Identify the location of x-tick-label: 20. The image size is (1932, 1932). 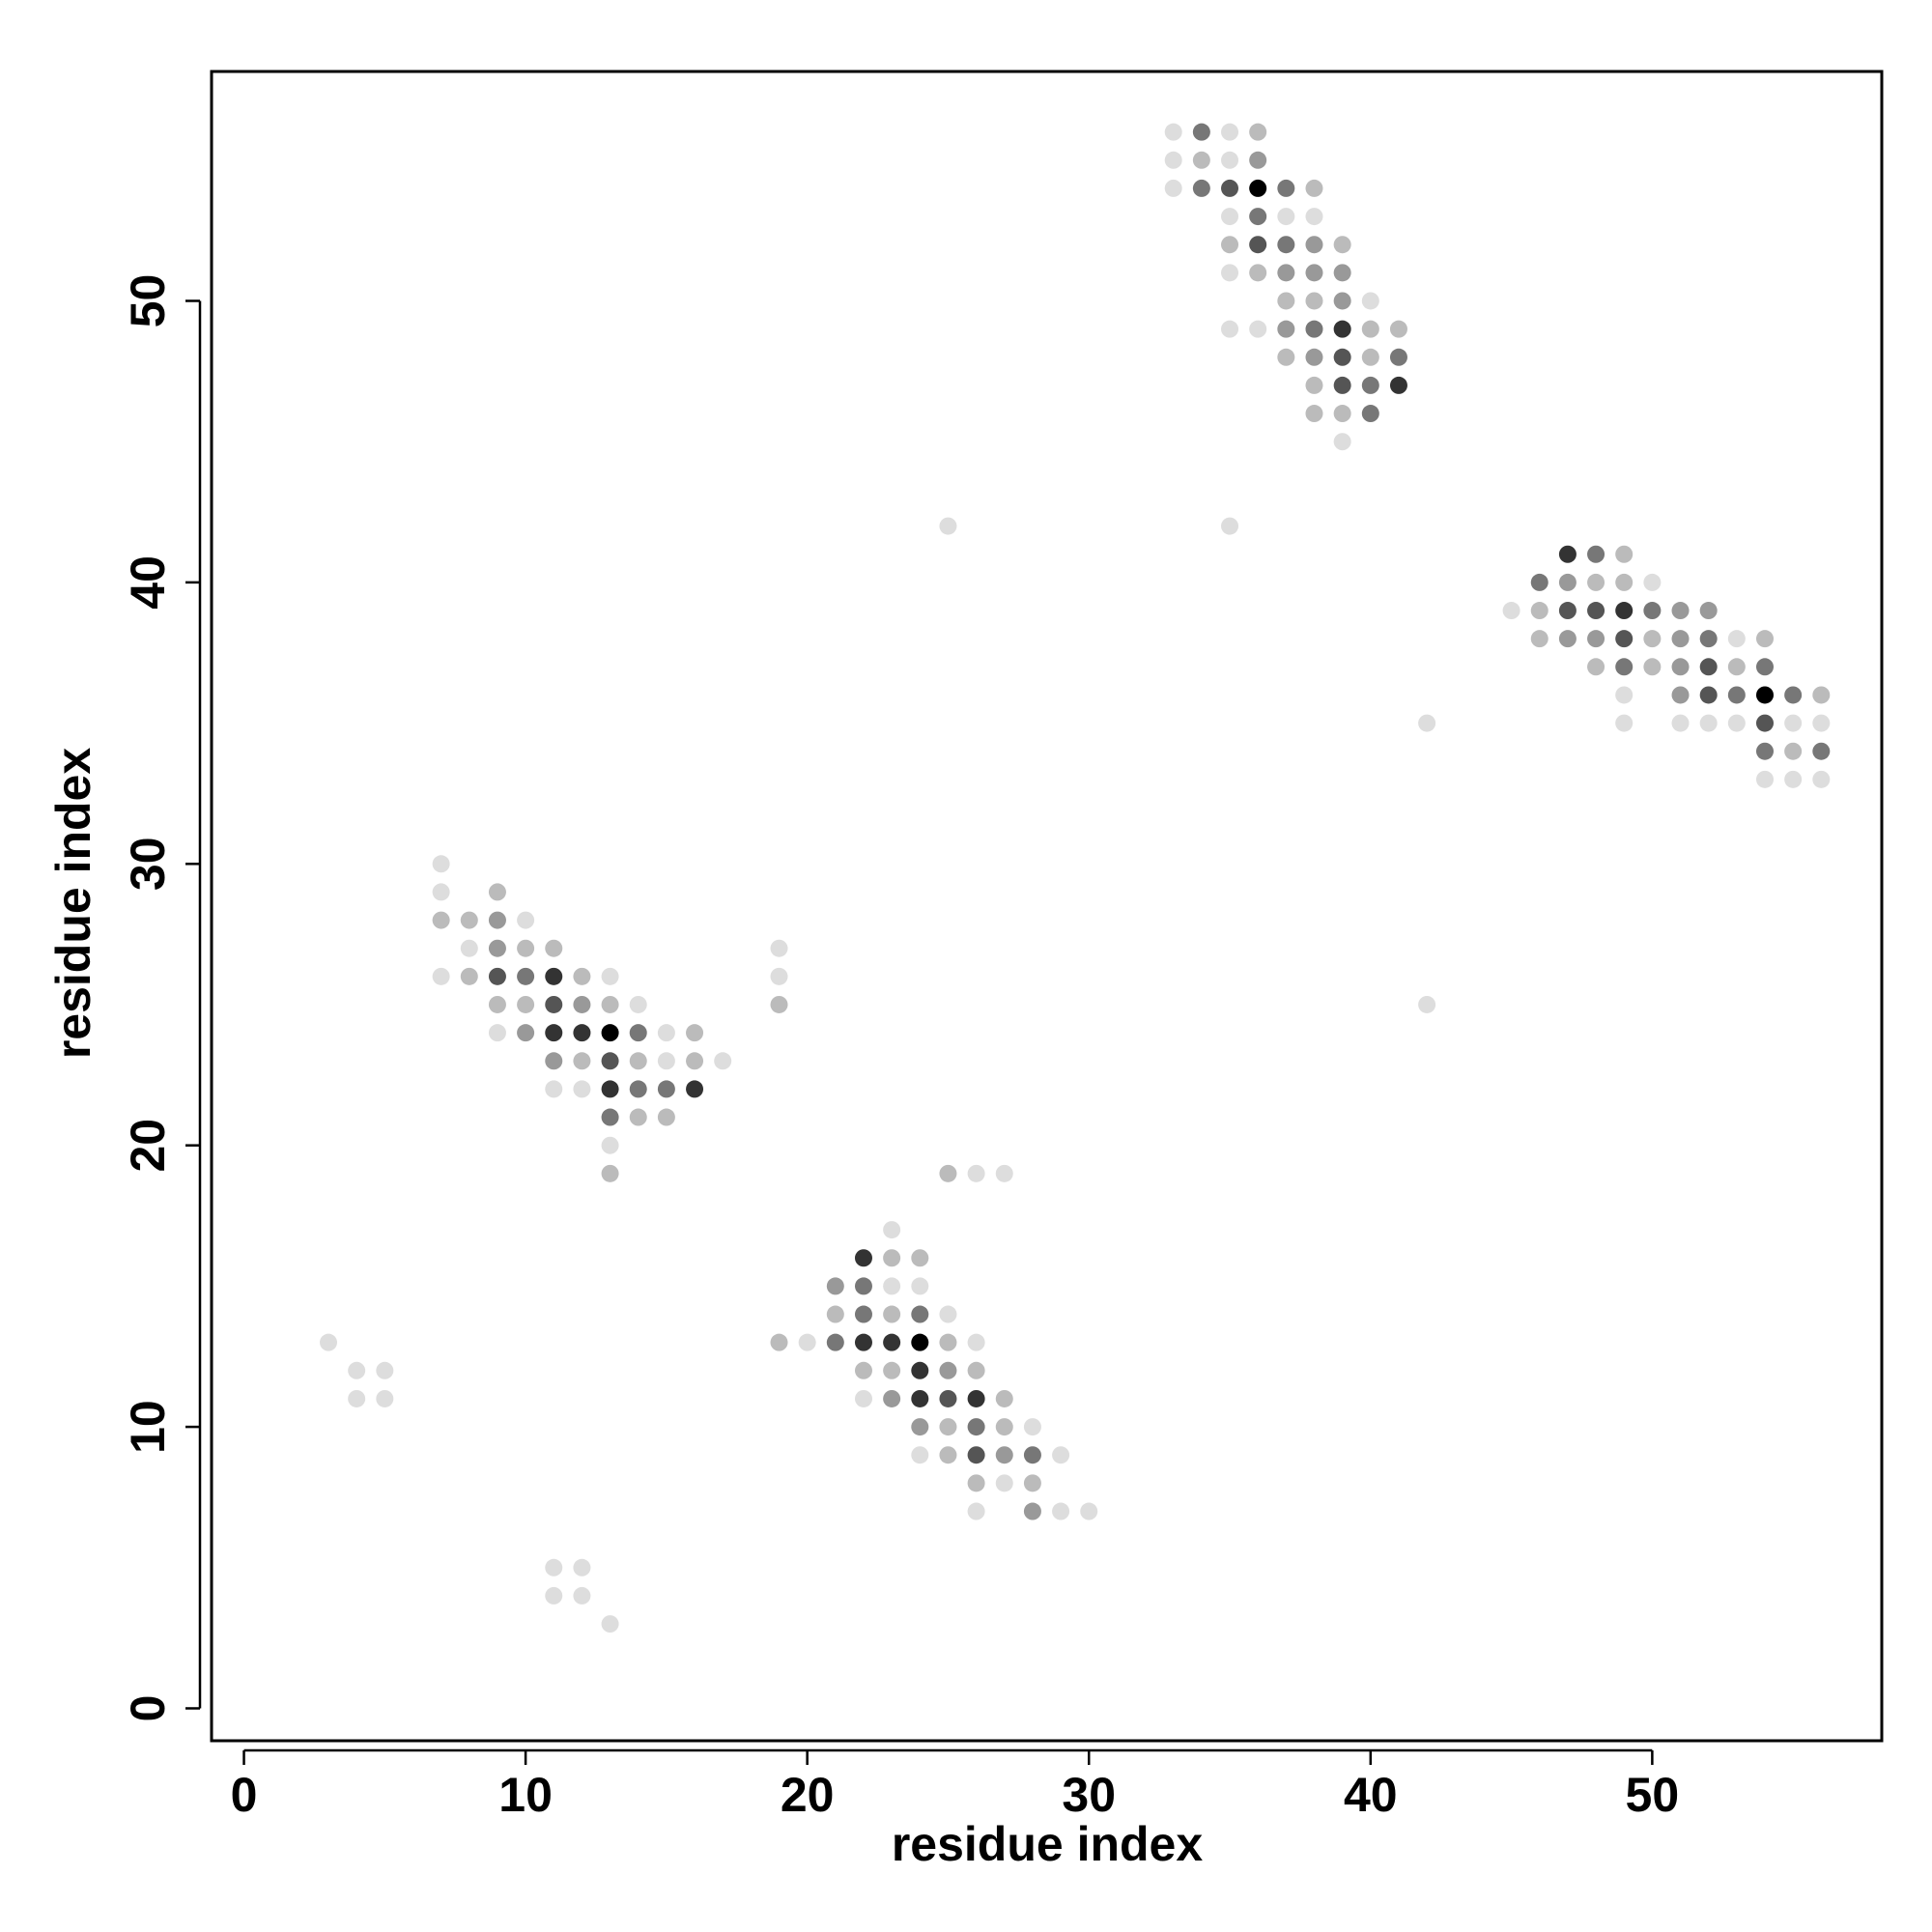
(808, 1795).